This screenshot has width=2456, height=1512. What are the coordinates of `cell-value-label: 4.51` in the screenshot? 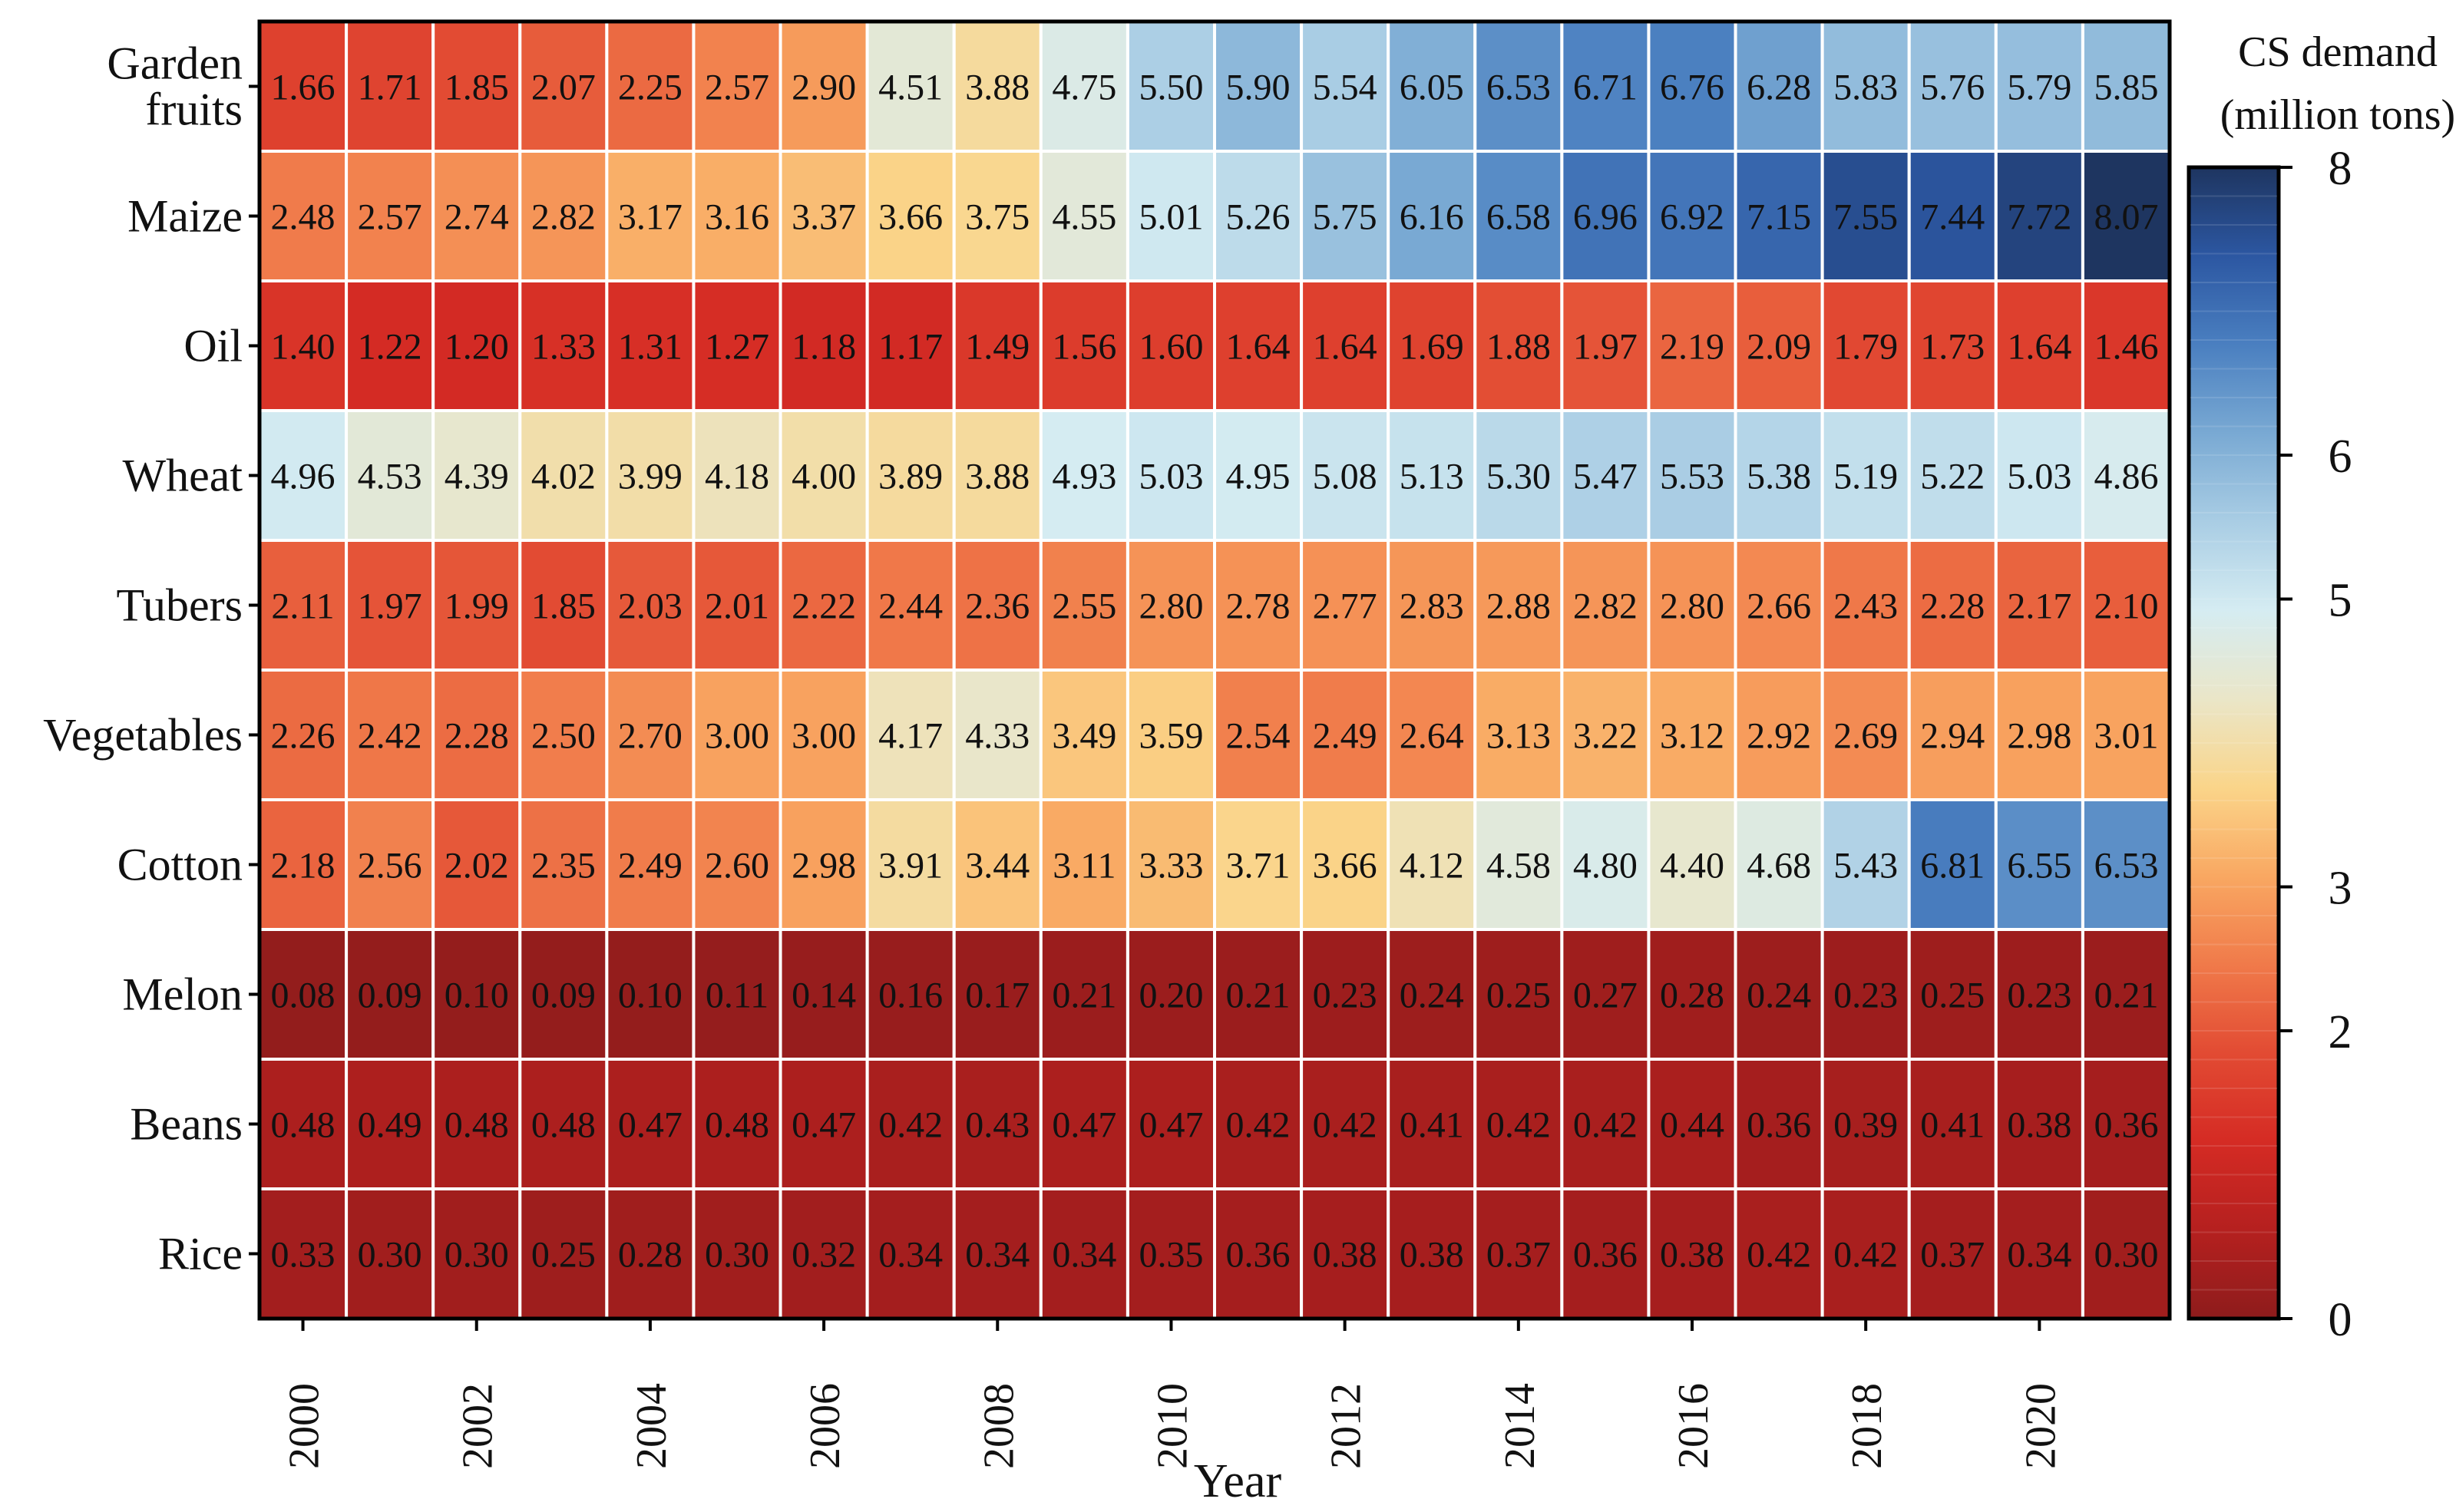 It's located at (911, 88).